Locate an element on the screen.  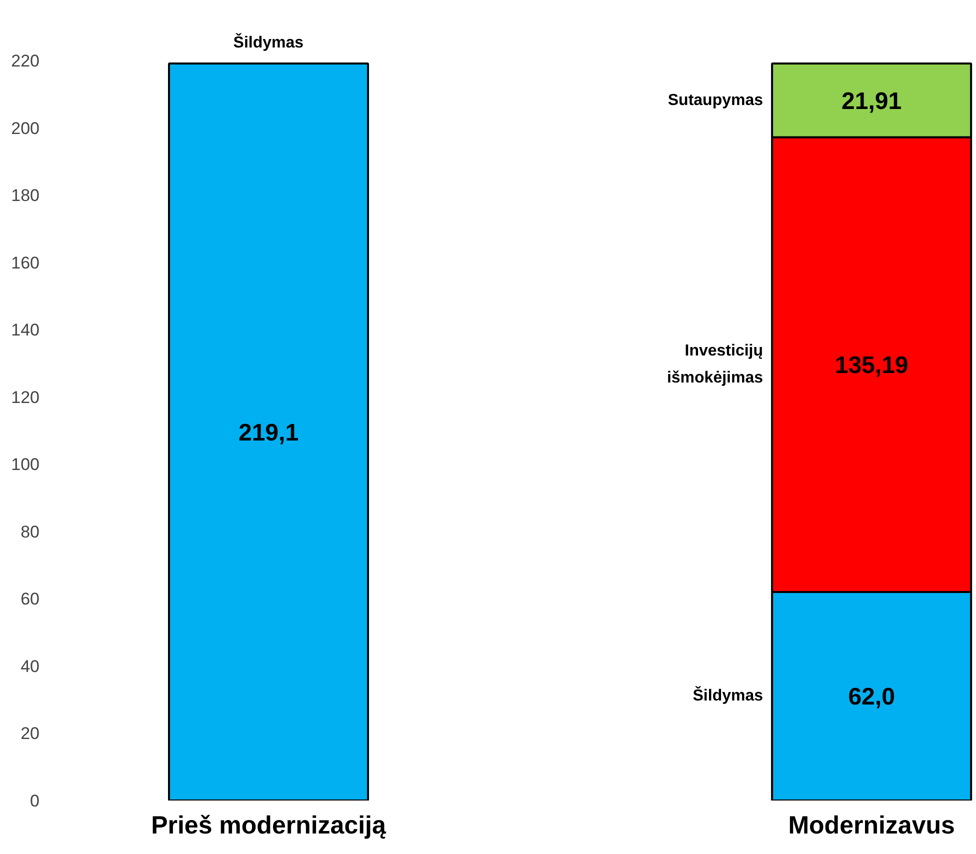
data-label: 219,1 is located at coordinates (268, 433).